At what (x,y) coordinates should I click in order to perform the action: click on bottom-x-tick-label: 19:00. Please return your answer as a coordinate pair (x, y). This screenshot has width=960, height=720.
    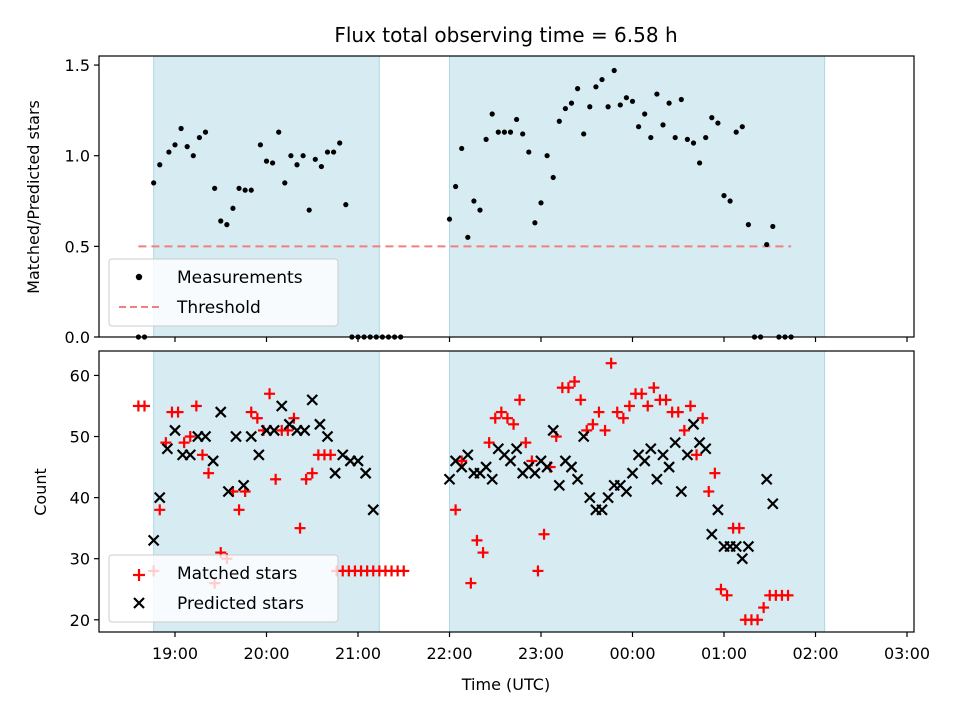
    Looking at the image, I should click on (175, 653).